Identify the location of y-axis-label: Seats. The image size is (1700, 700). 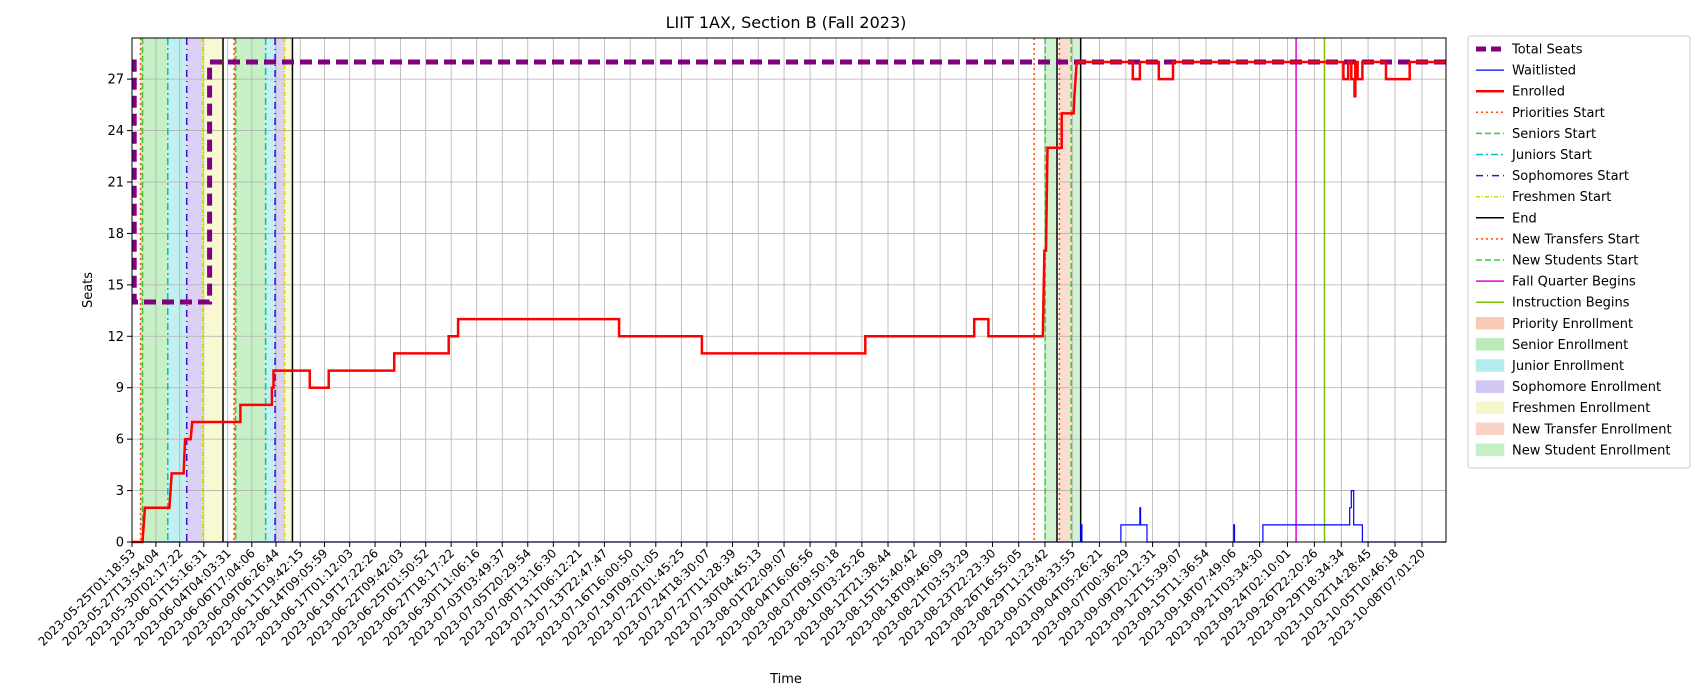
(88, 290).